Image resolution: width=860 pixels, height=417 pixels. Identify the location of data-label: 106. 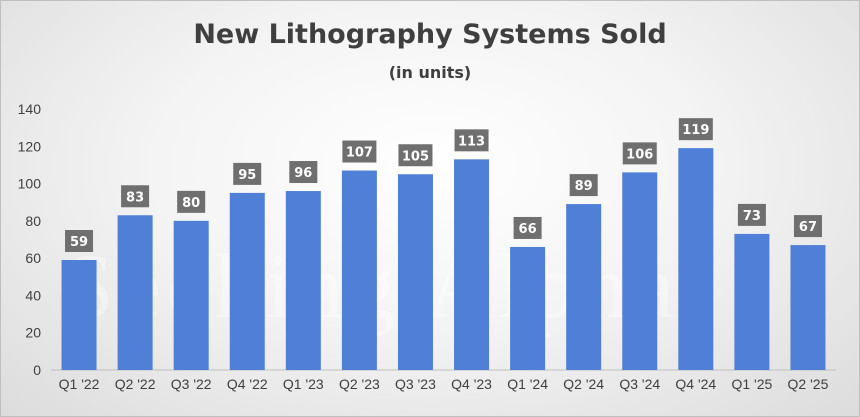
(639, 154).